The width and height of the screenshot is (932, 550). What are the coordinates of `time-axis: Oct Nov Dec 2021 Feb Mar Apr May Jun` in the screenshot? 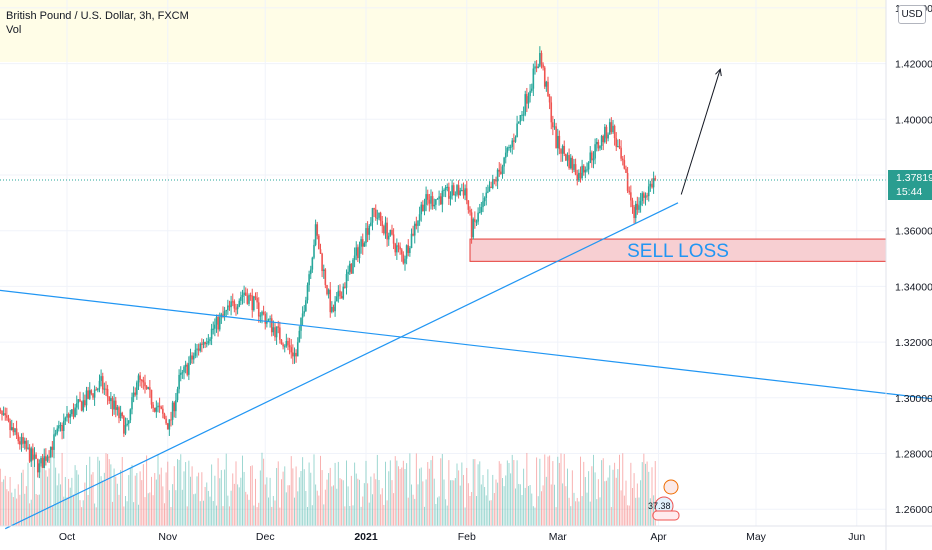 It's located at (462, 537).